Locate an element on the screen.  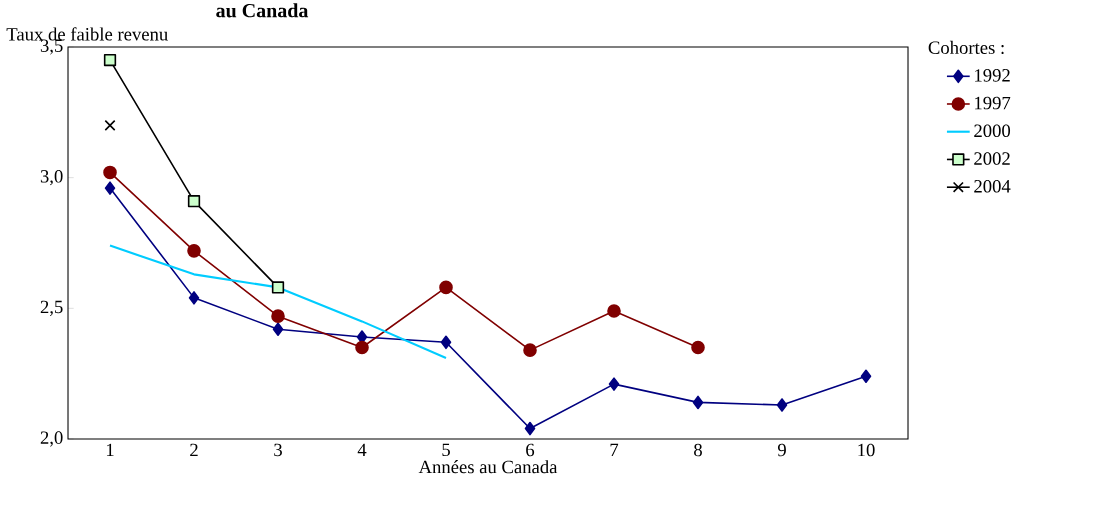
y-tick-label: 3,5 is located at coordinates (51, 47).